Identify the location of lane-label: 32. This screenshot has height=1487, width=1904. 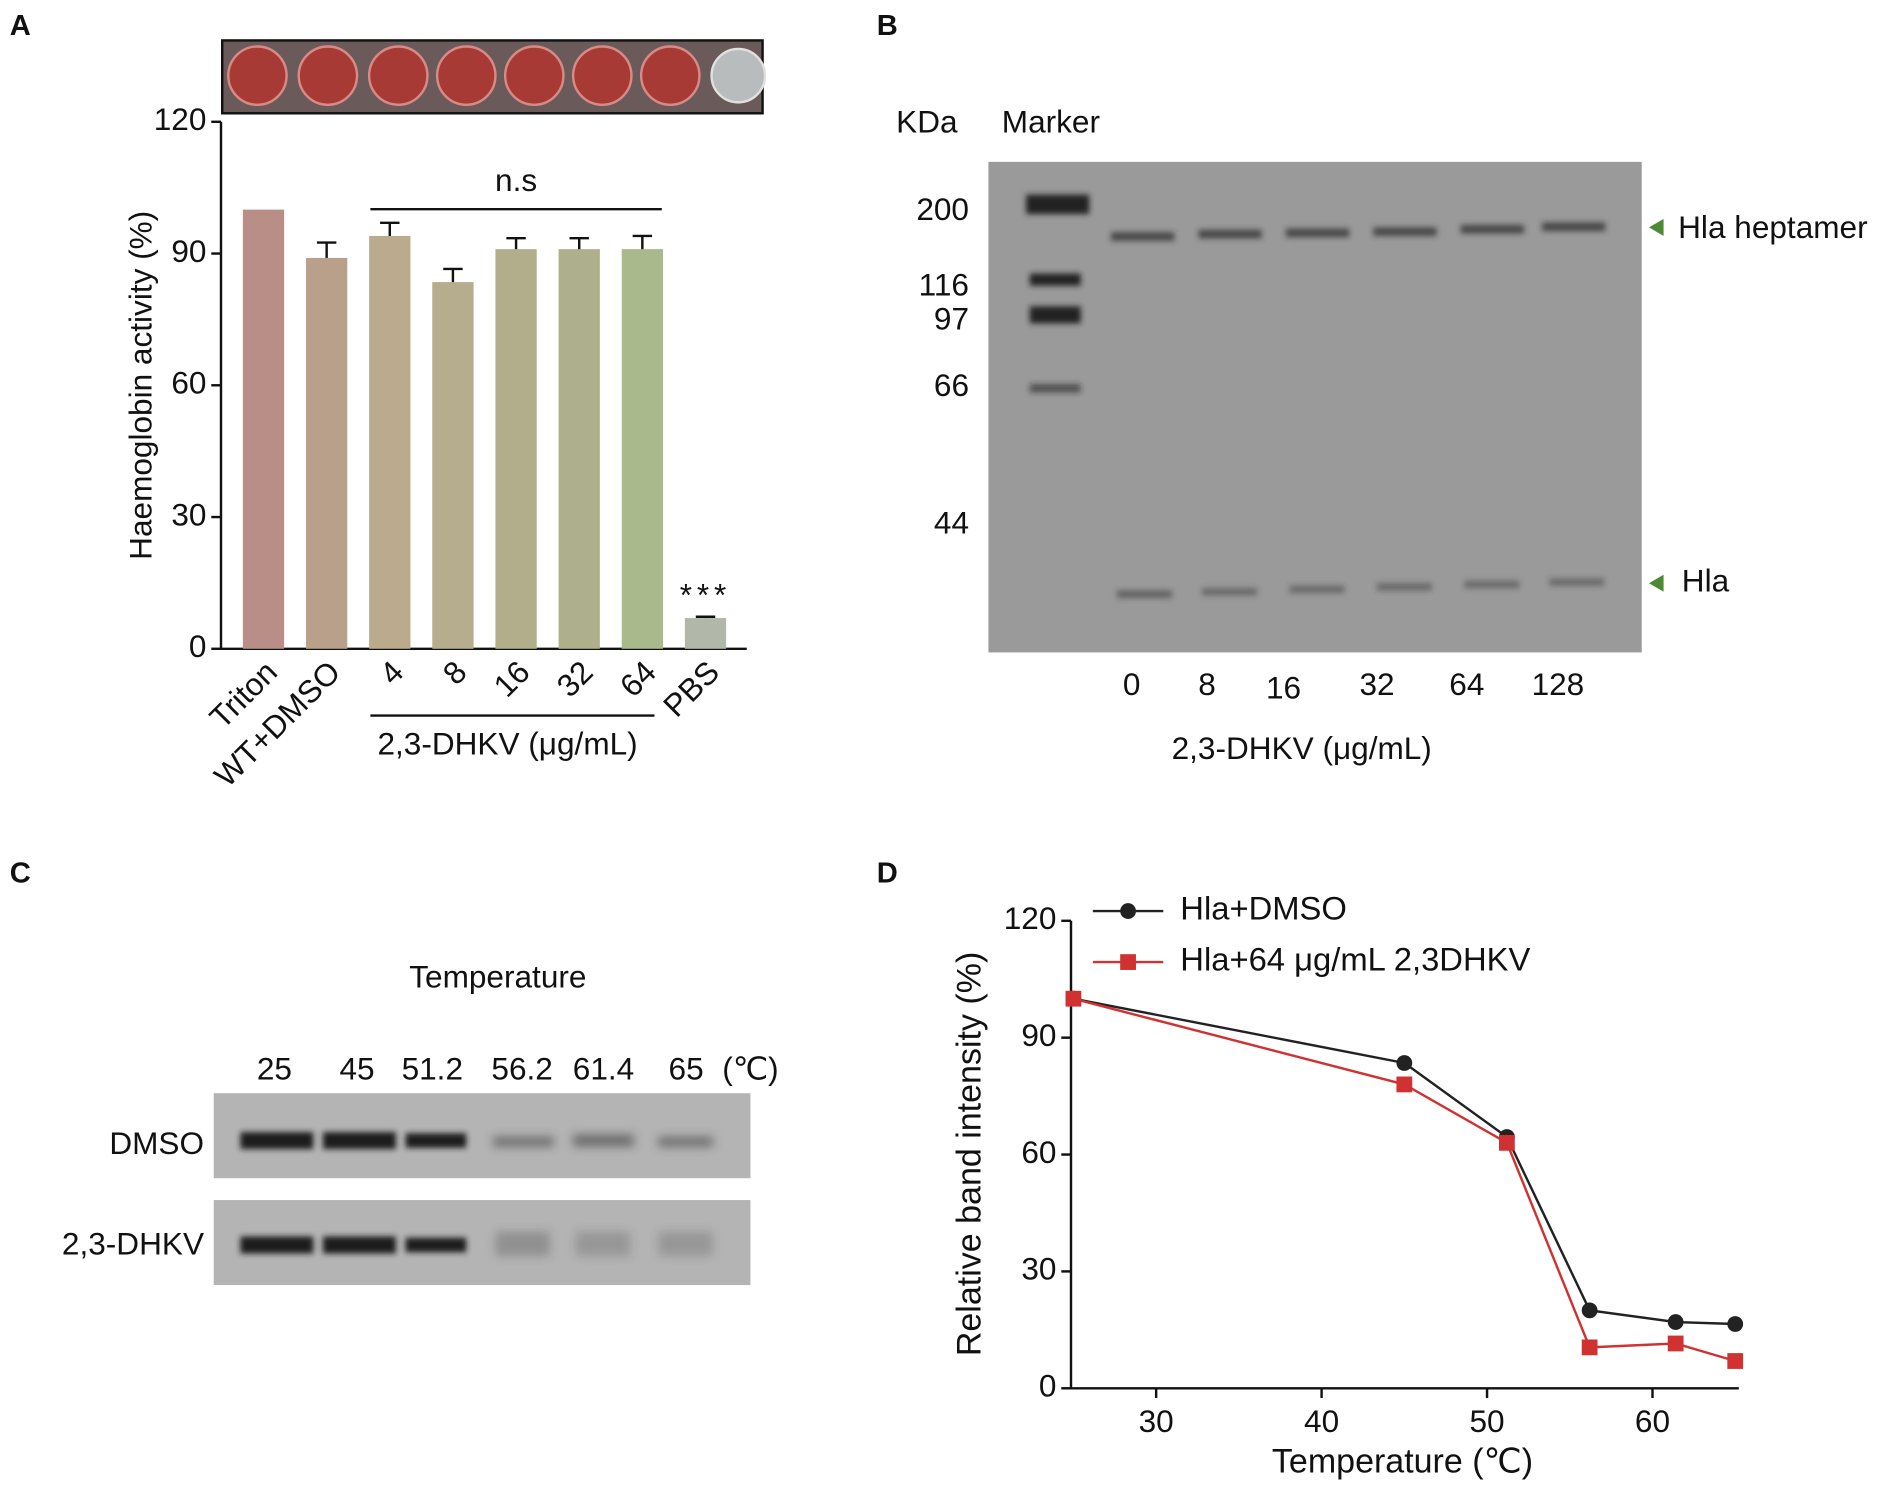
(1376, 684).